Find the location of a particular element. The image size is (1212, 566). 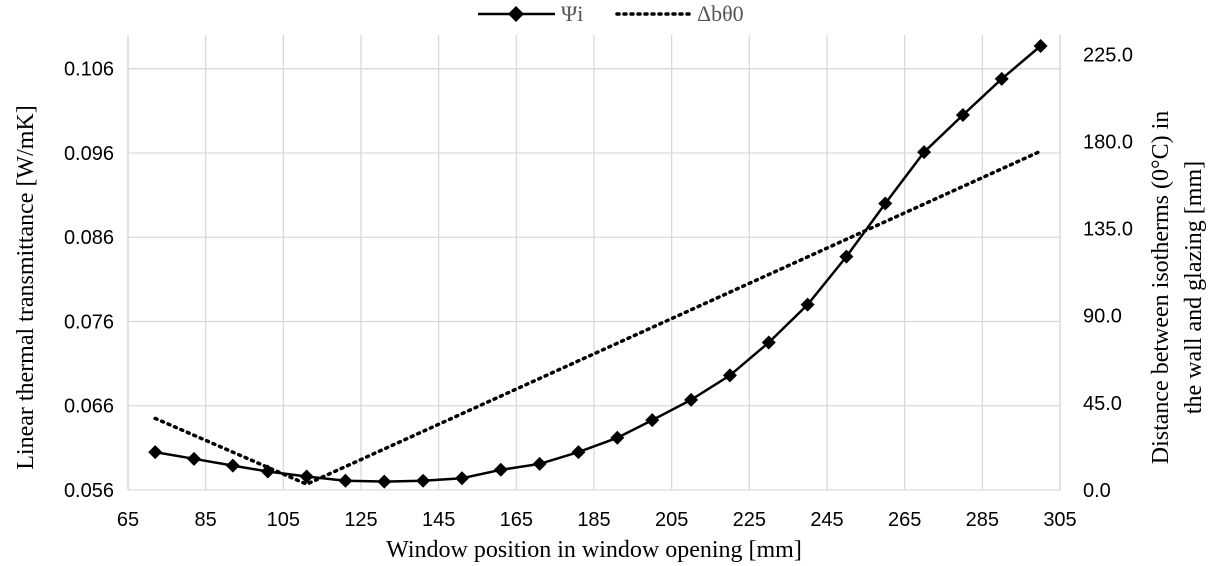

y-axis-right-title-line1: Distance between isotherms (0°C) in is located at coordinates (1161, 288).